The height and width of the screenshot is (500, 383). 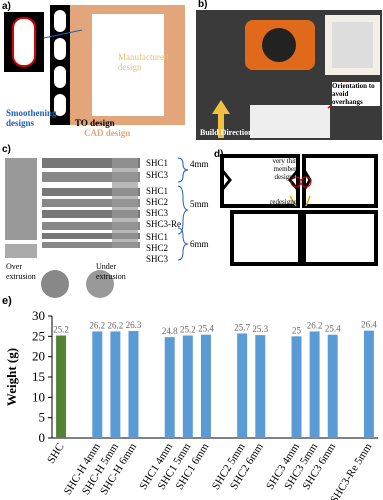 I want to click on y-tick-label: 20, so click(x=38, y=356).